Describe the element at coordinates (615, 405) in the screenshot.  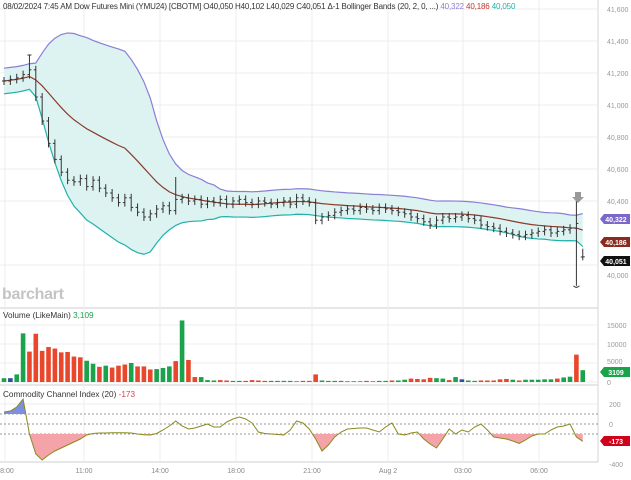
I see `cci-tick-label: 200` at that location.